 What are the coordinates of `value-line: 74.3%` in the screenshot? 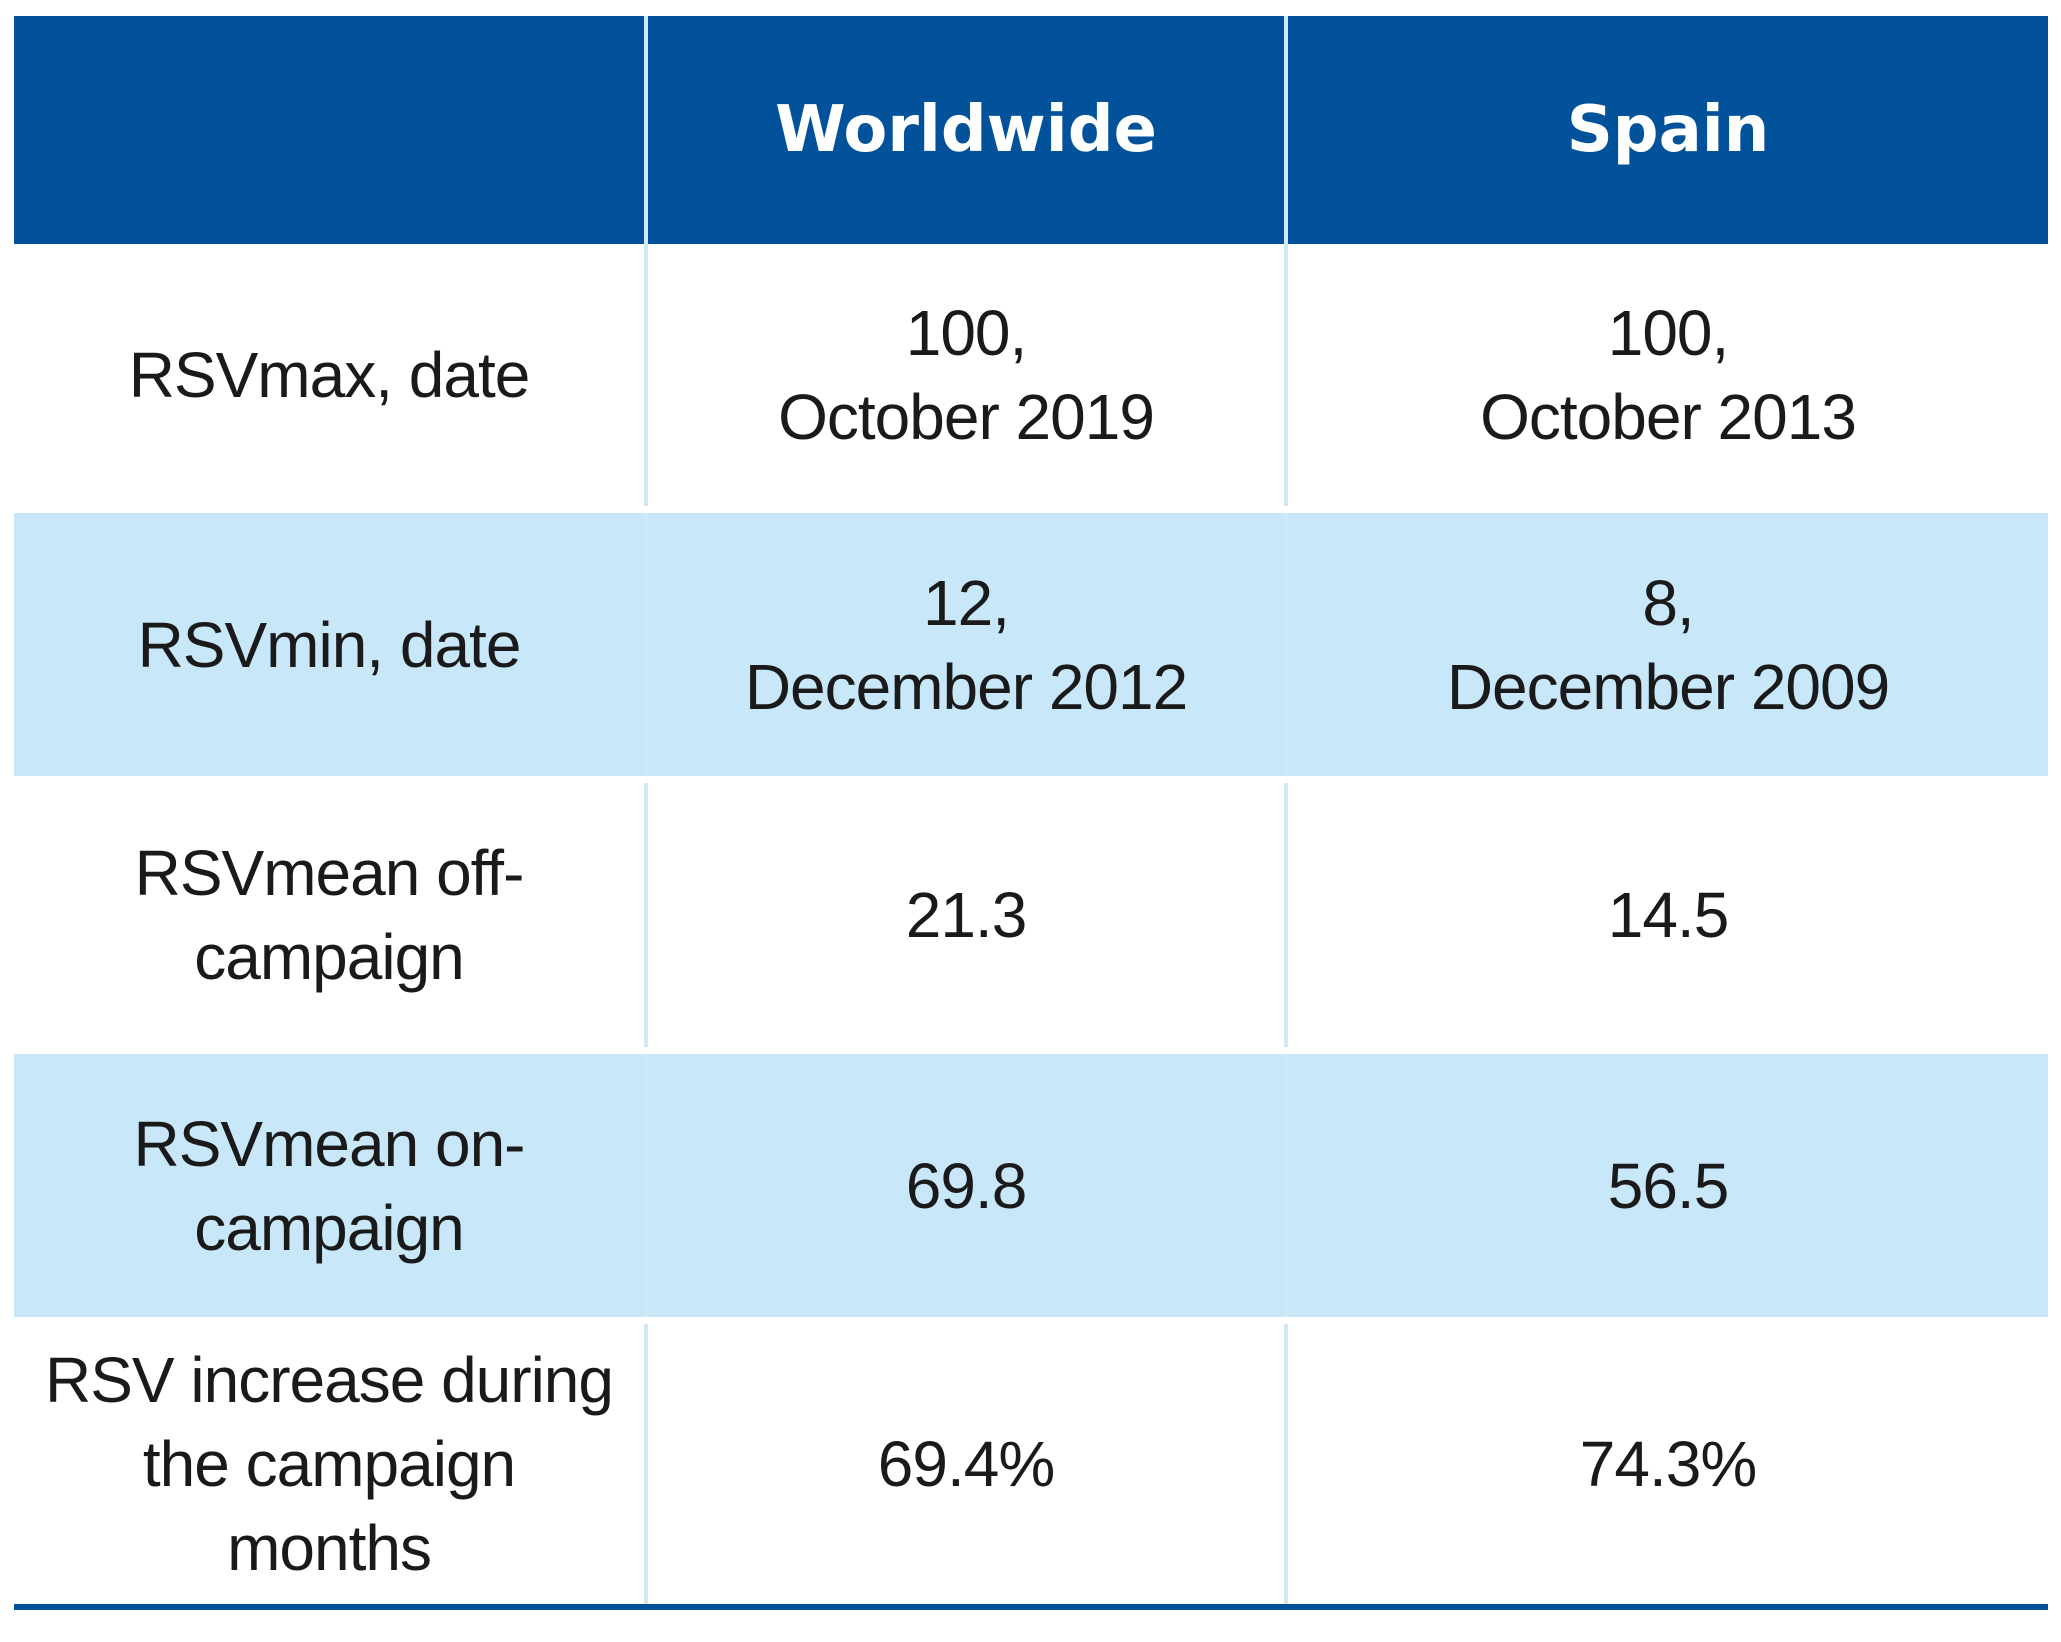 It's located at (1668, 1464).